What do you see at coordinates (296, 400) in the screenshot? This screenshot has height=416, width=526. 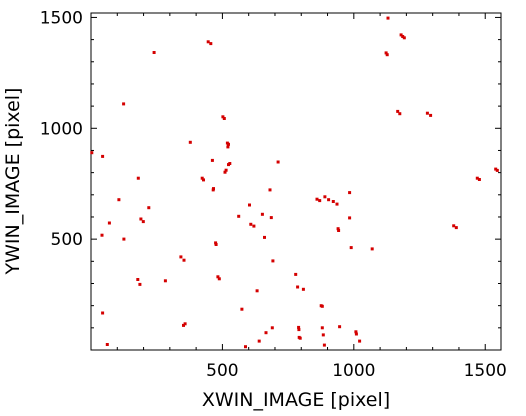 I see `x-axis-label: XWIN_IMAGE [pixel]` at bounding box center [296, 400].